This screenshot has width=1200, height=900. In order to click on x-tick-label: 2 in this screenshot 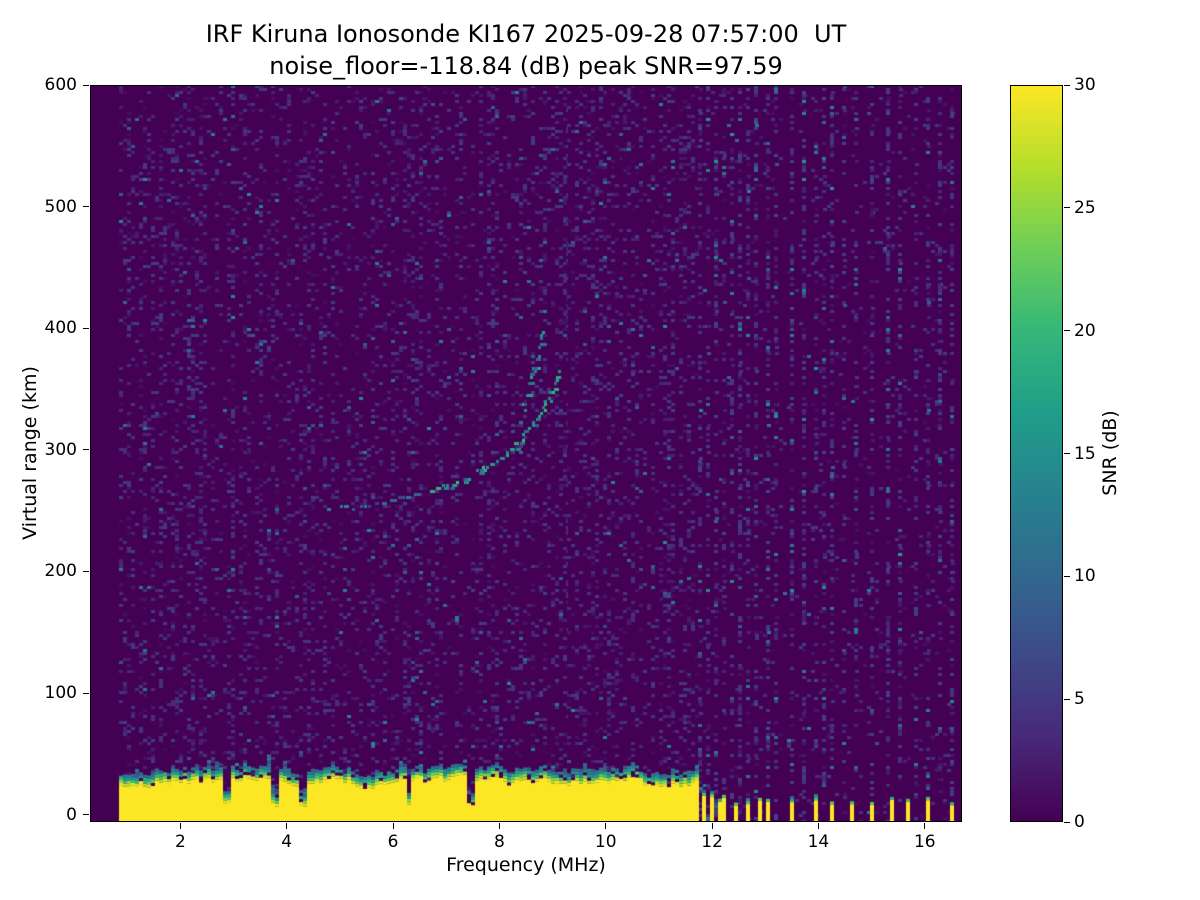, I will do `click(180, 842)`.